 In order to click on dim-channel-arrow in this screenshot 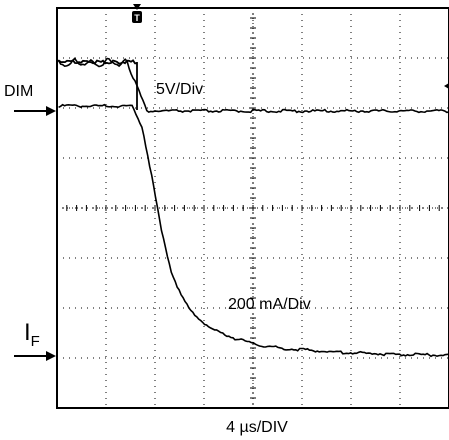, I will do `click(35, 111)`.